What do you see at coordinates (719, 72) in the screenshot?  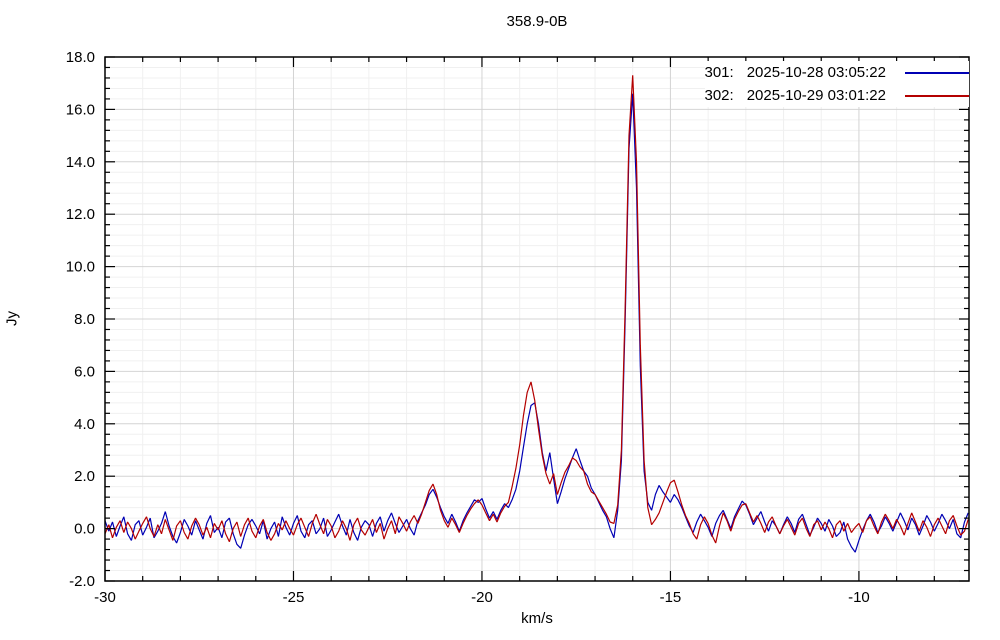 I see `legend-series-id-301: 301:` at bounding box center [719, 72].